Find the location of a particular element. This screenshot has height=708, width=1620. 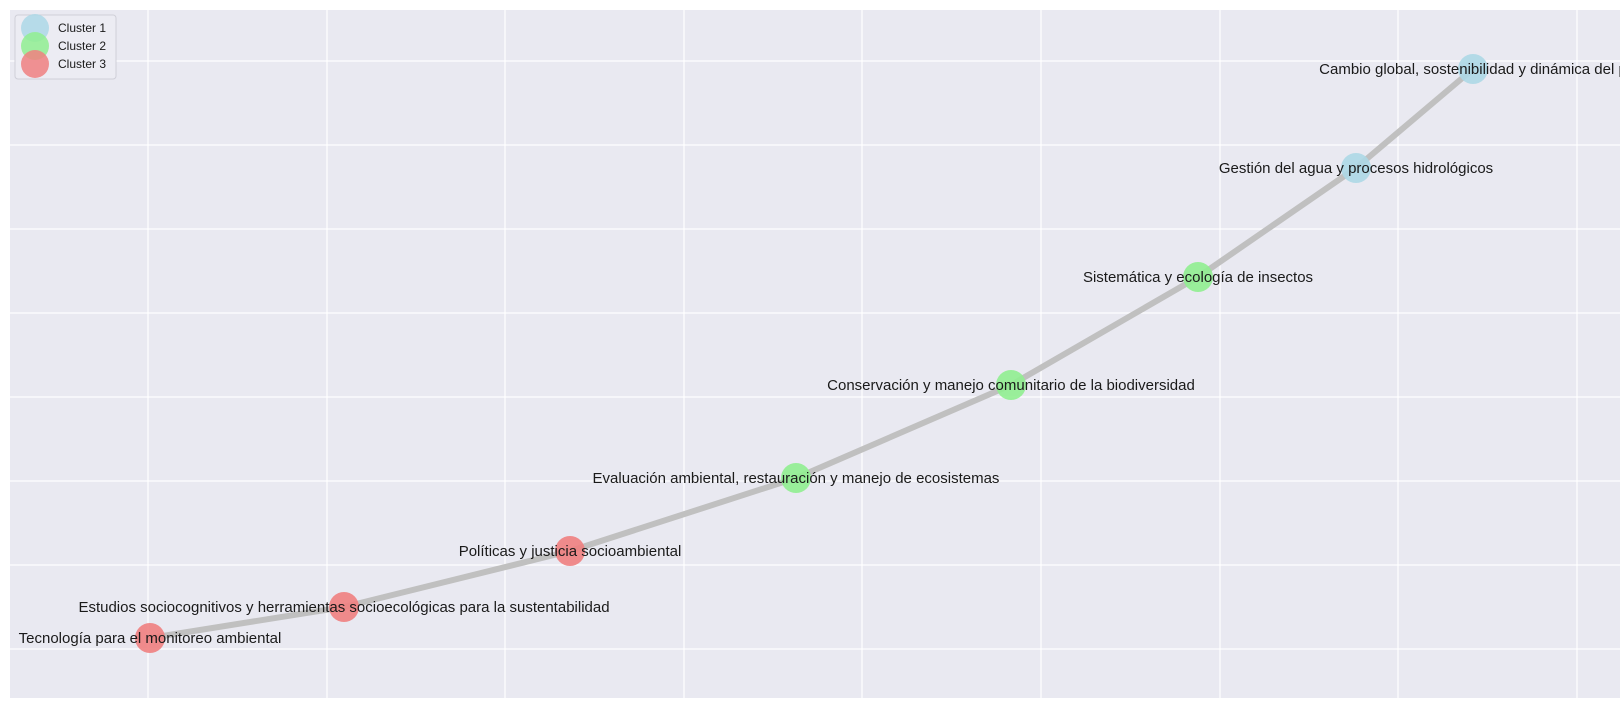

node-label: Sistemática y ecología de insectos is located at coordinates (1198, 277).